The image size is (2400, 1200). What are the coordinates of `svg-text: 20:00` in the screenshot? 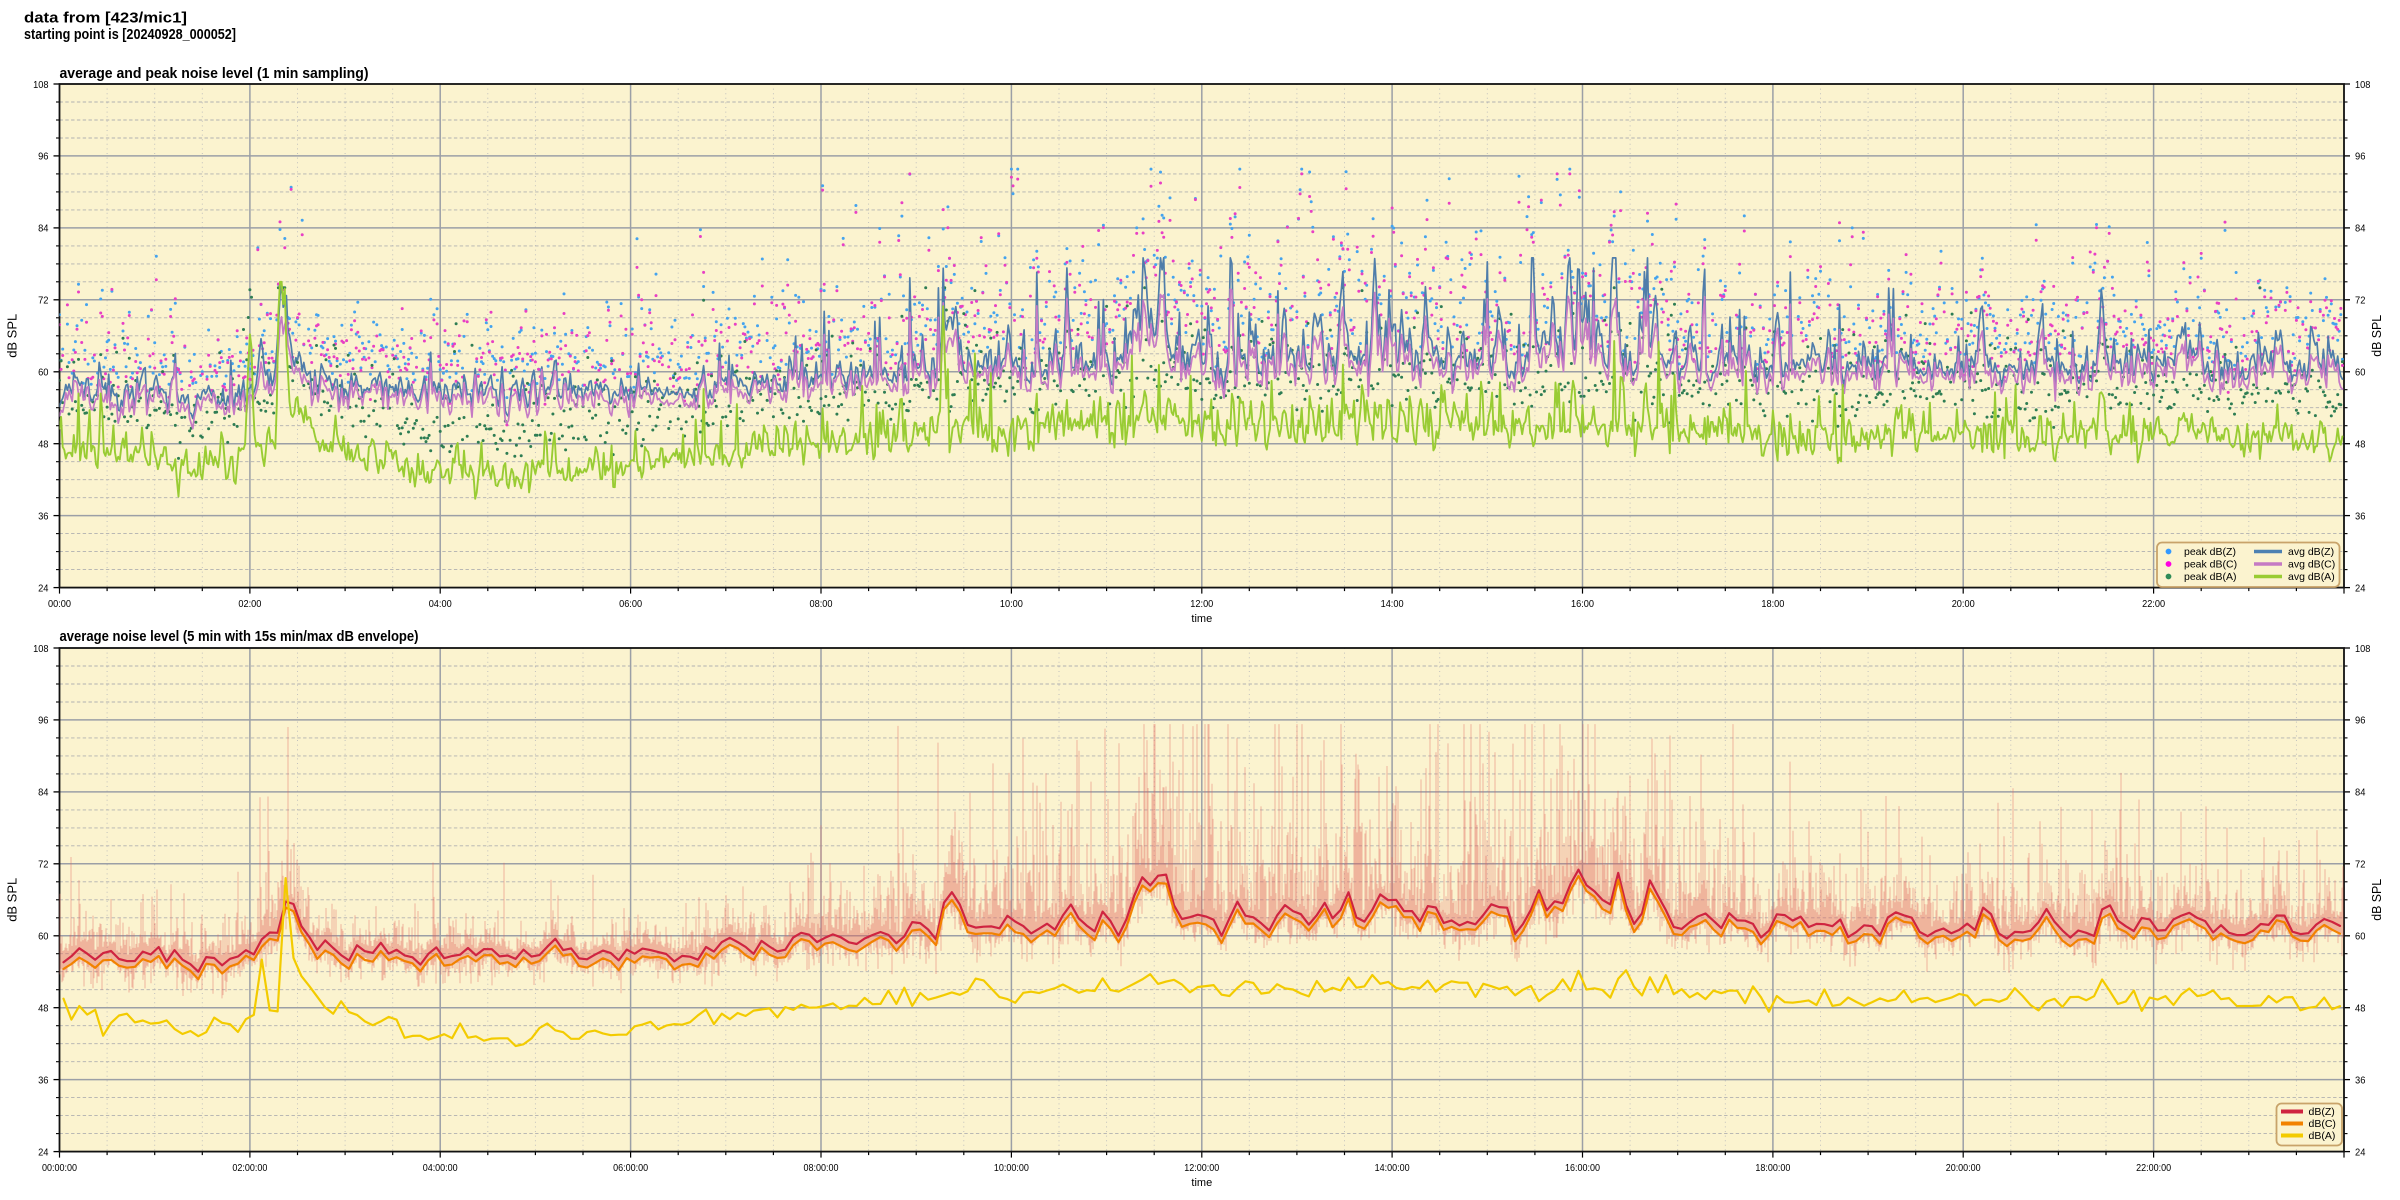 It's located at (1963, 604).